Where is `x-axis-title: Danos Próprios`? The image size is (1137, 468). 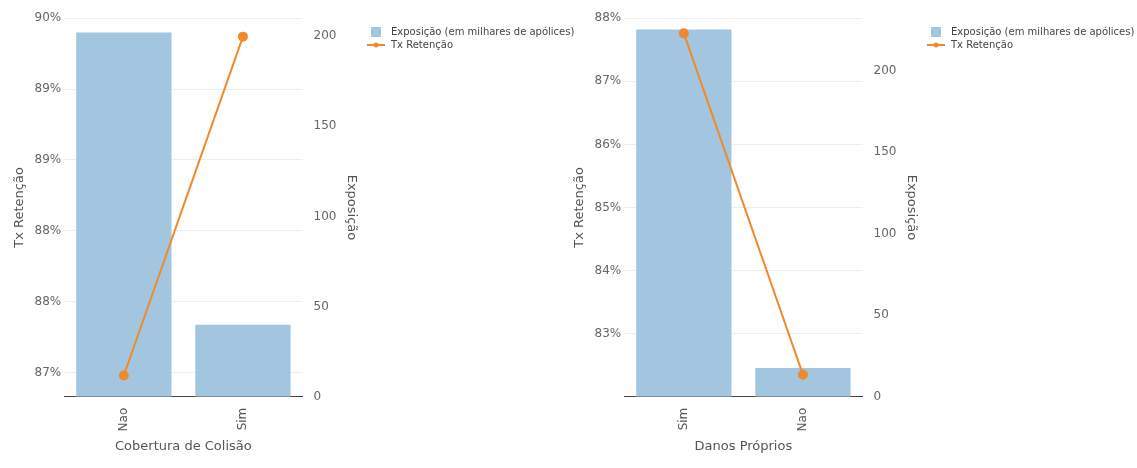
x-axis-title: Danos Próprios is located at coordinates (743, 445).